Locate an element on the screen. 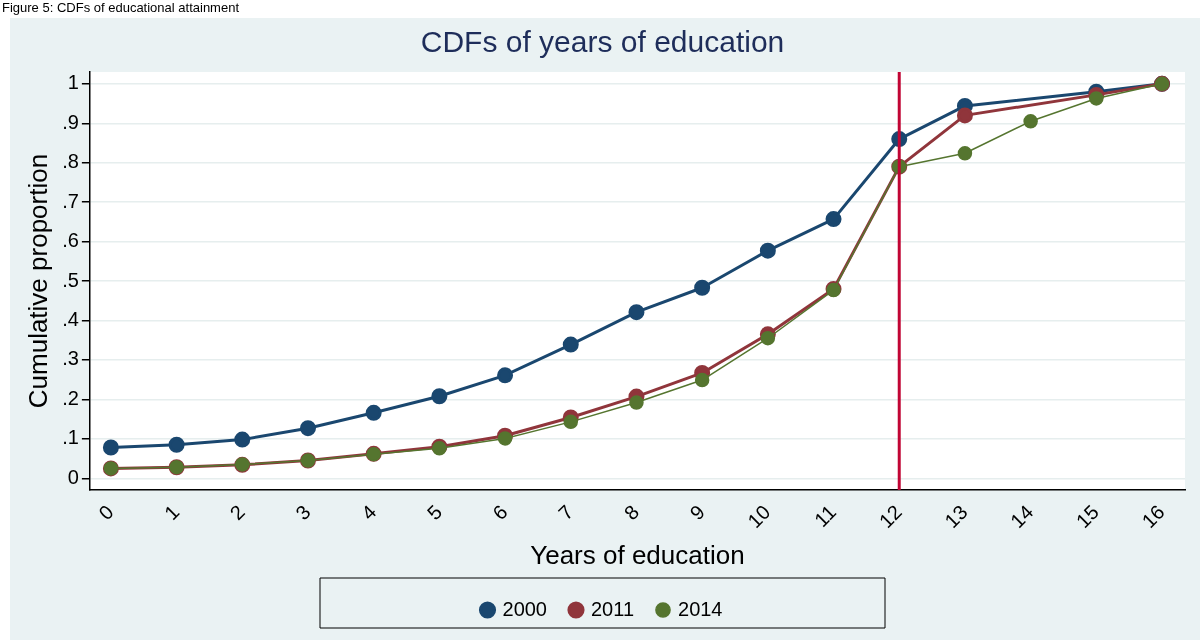  x-tick-label: 14 is located at coordinates (1022, 516).